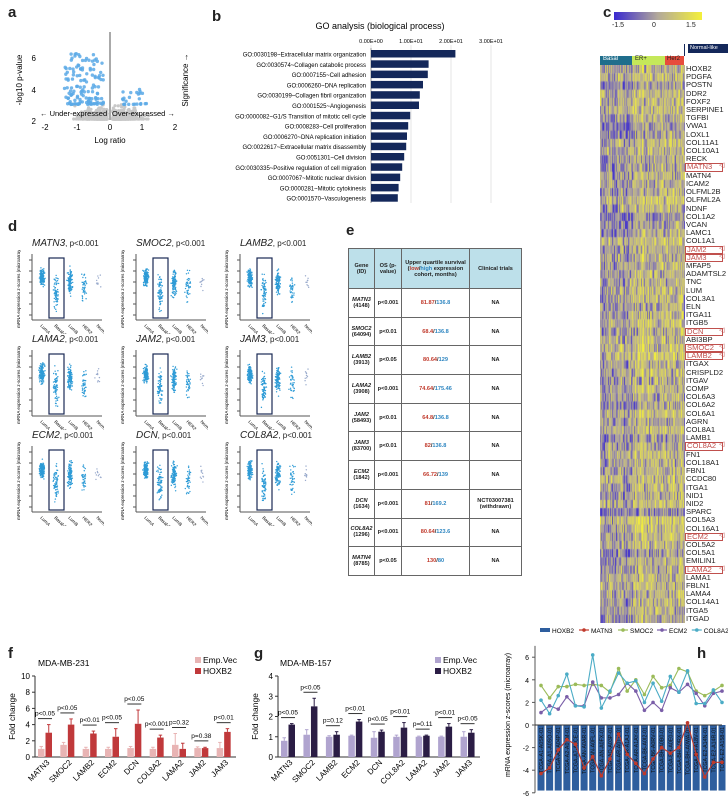  What do you see at coordinates (48, 339) in the screenshot?
I see `gene-name: LAMA2` at bounding box center [48, 339].